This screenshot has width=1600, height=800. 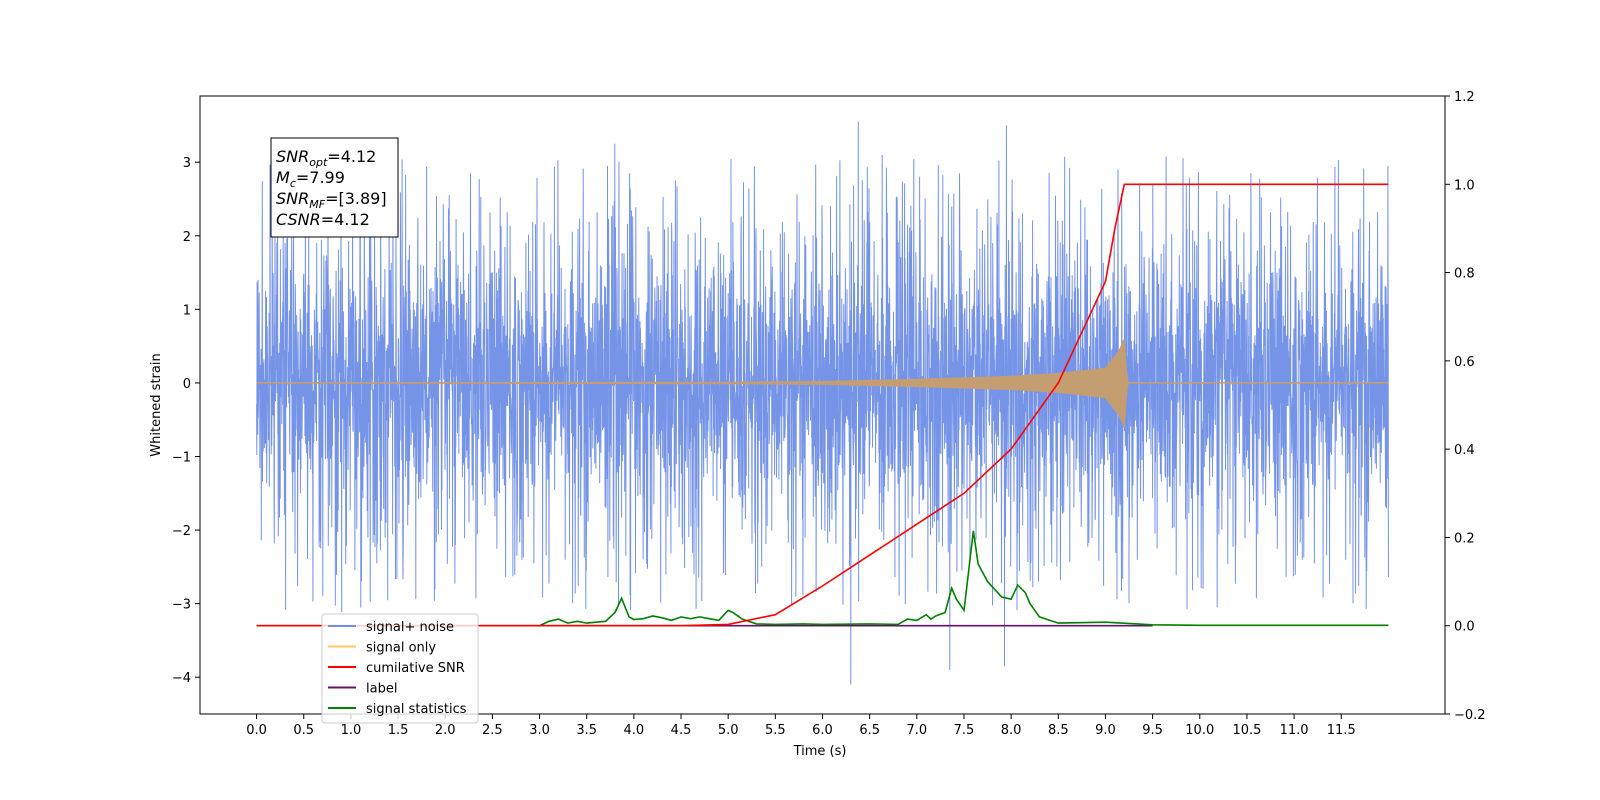 I want to click on annotation-line: SNRMF=[3.89], so click(x=331, y=200).